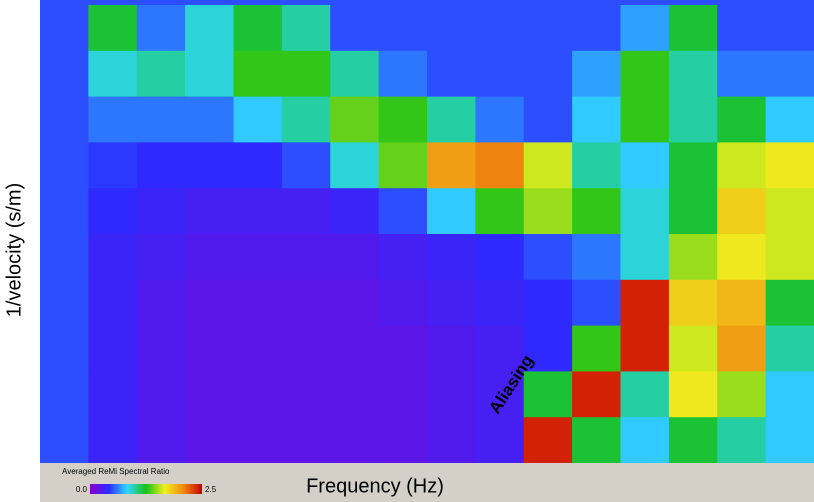 This screenshot has width=814, height=502. What do you see at coordinates (82, 489) in the screenshot?
I see `colorbar-tick-label: 0.0` at bounding box center [82, 489].